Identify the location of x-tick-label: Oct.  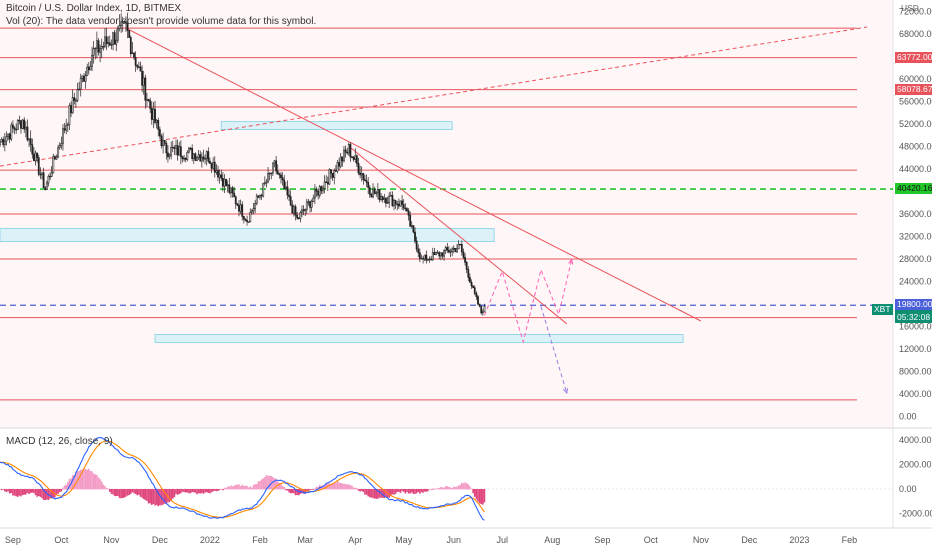
(61, 540).